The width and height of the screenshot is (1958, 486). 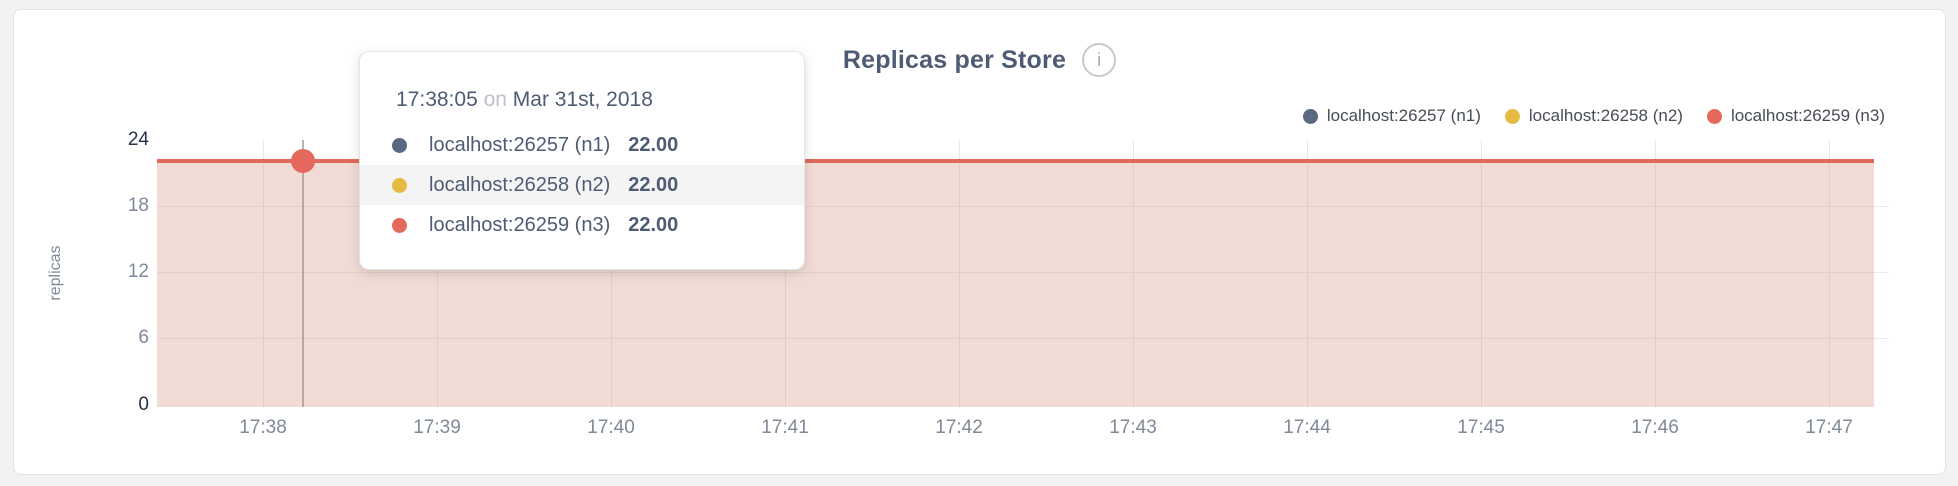 What do you see at coordinates (1481, 427) in the screenshot?
I see `x-tick-label: 17:45` at bounding box center [1481, 427].